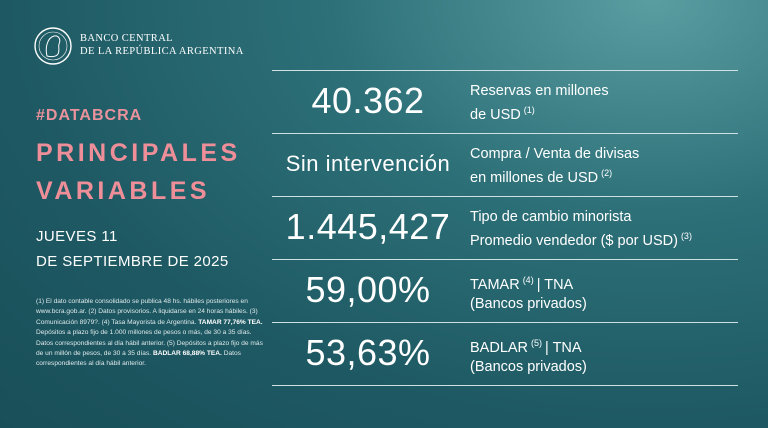 The height and width of the screenshot is (428, 768). I want to click on institution-line: DE LA REPÚBLICA ARGENTINA, so click(162, 51).